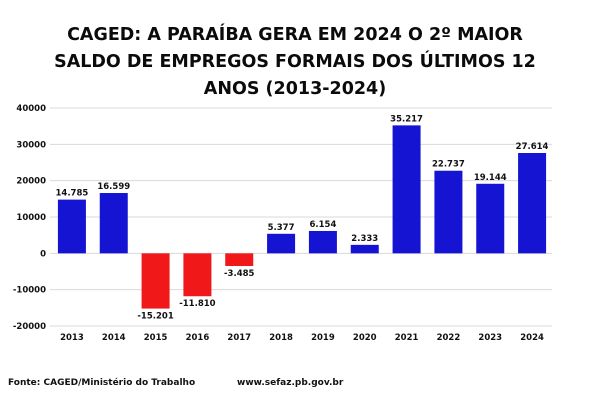 The height and width of the screenshot is (405, 590). What do you see at coordinates (31, 182) in the screenshot?
I see `y-tick-label: 20000` at bounding box center [31, 182].